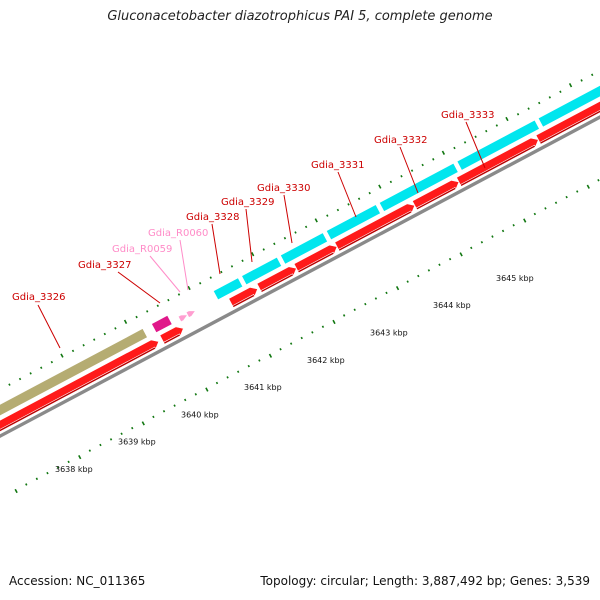  Describe the element at coordinates (467, 115) in the screenshot. I see `gene-label: Gdia_3333` at that location.